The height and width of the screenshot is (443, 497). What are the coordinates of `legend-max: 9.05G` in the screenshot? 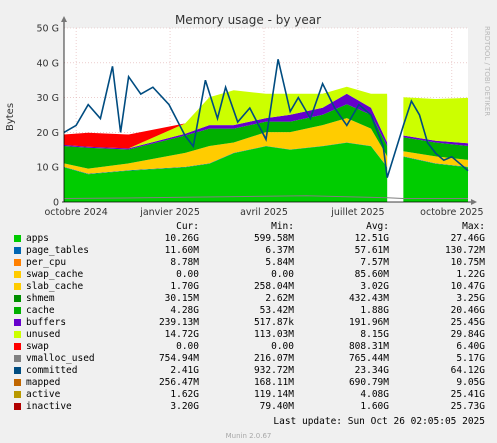 It's located at (470, 382).